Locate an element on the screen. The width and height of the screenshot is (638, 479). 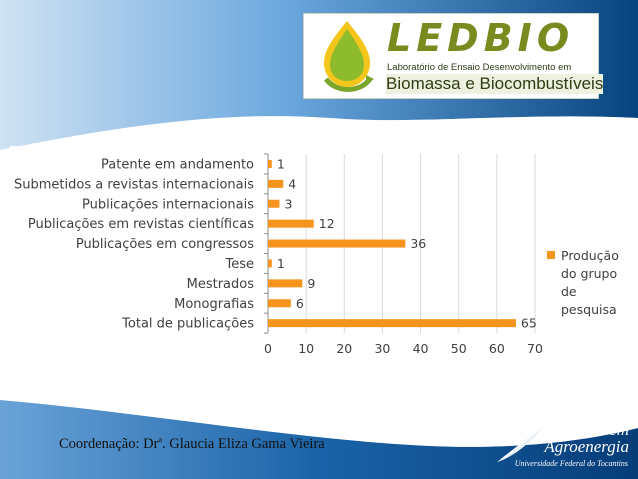
logo-title: LEDBIO is located at coordinates (481, 38).